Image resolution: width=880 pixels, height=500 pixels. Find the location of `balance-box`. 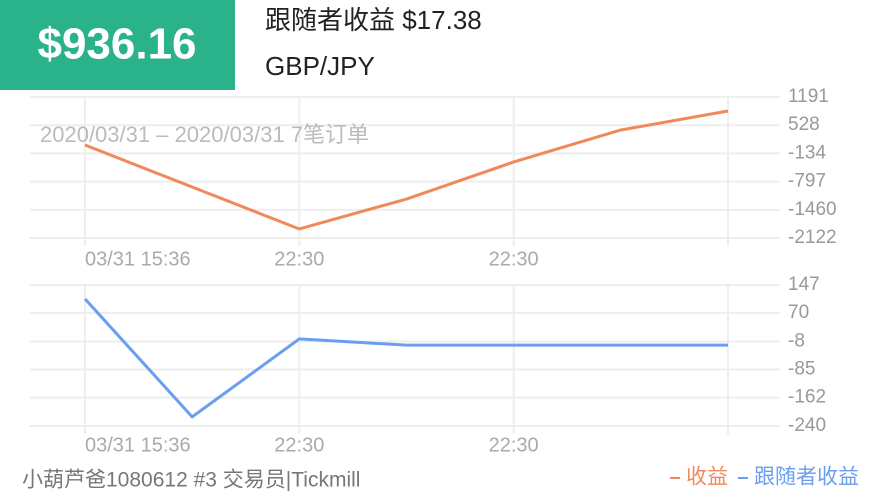

balance-box is located at coordinates (117, 45).